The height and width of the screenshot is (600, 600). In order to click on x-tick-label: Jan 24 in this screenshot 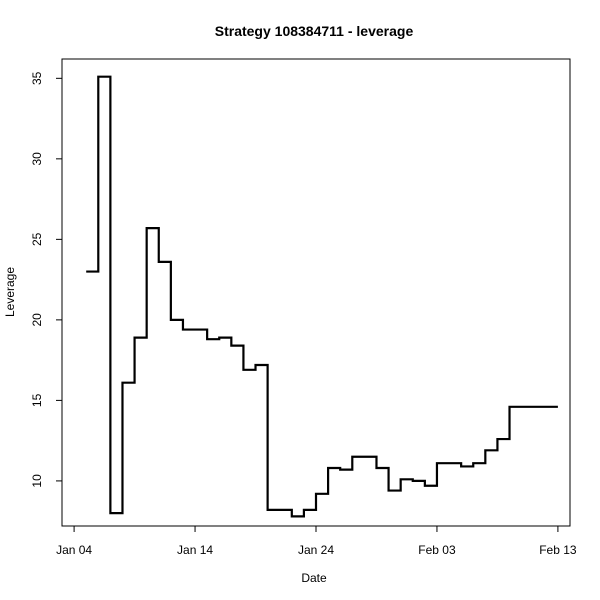, I will do `click(316, 550)`.